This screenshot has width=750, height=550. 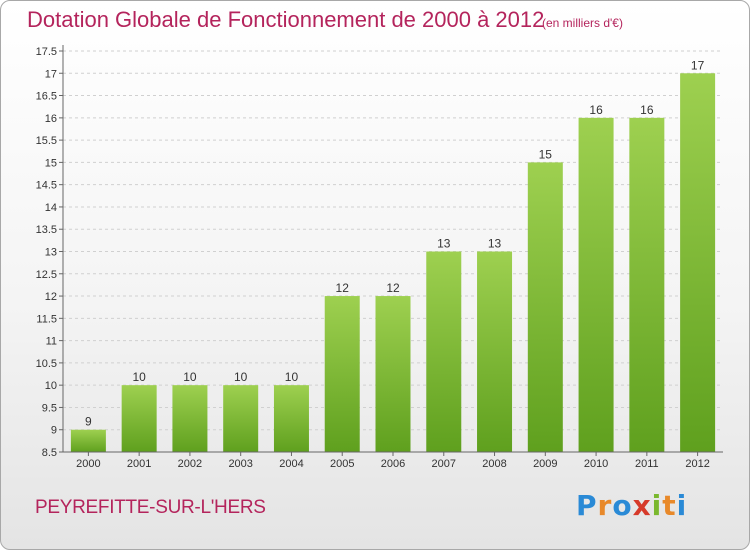 What do you see at coordinates (150, 507) in the screenshot?
I see `place-name: PEYREFITTE-SUR-L'HERS` at bounding box center [150, 507].